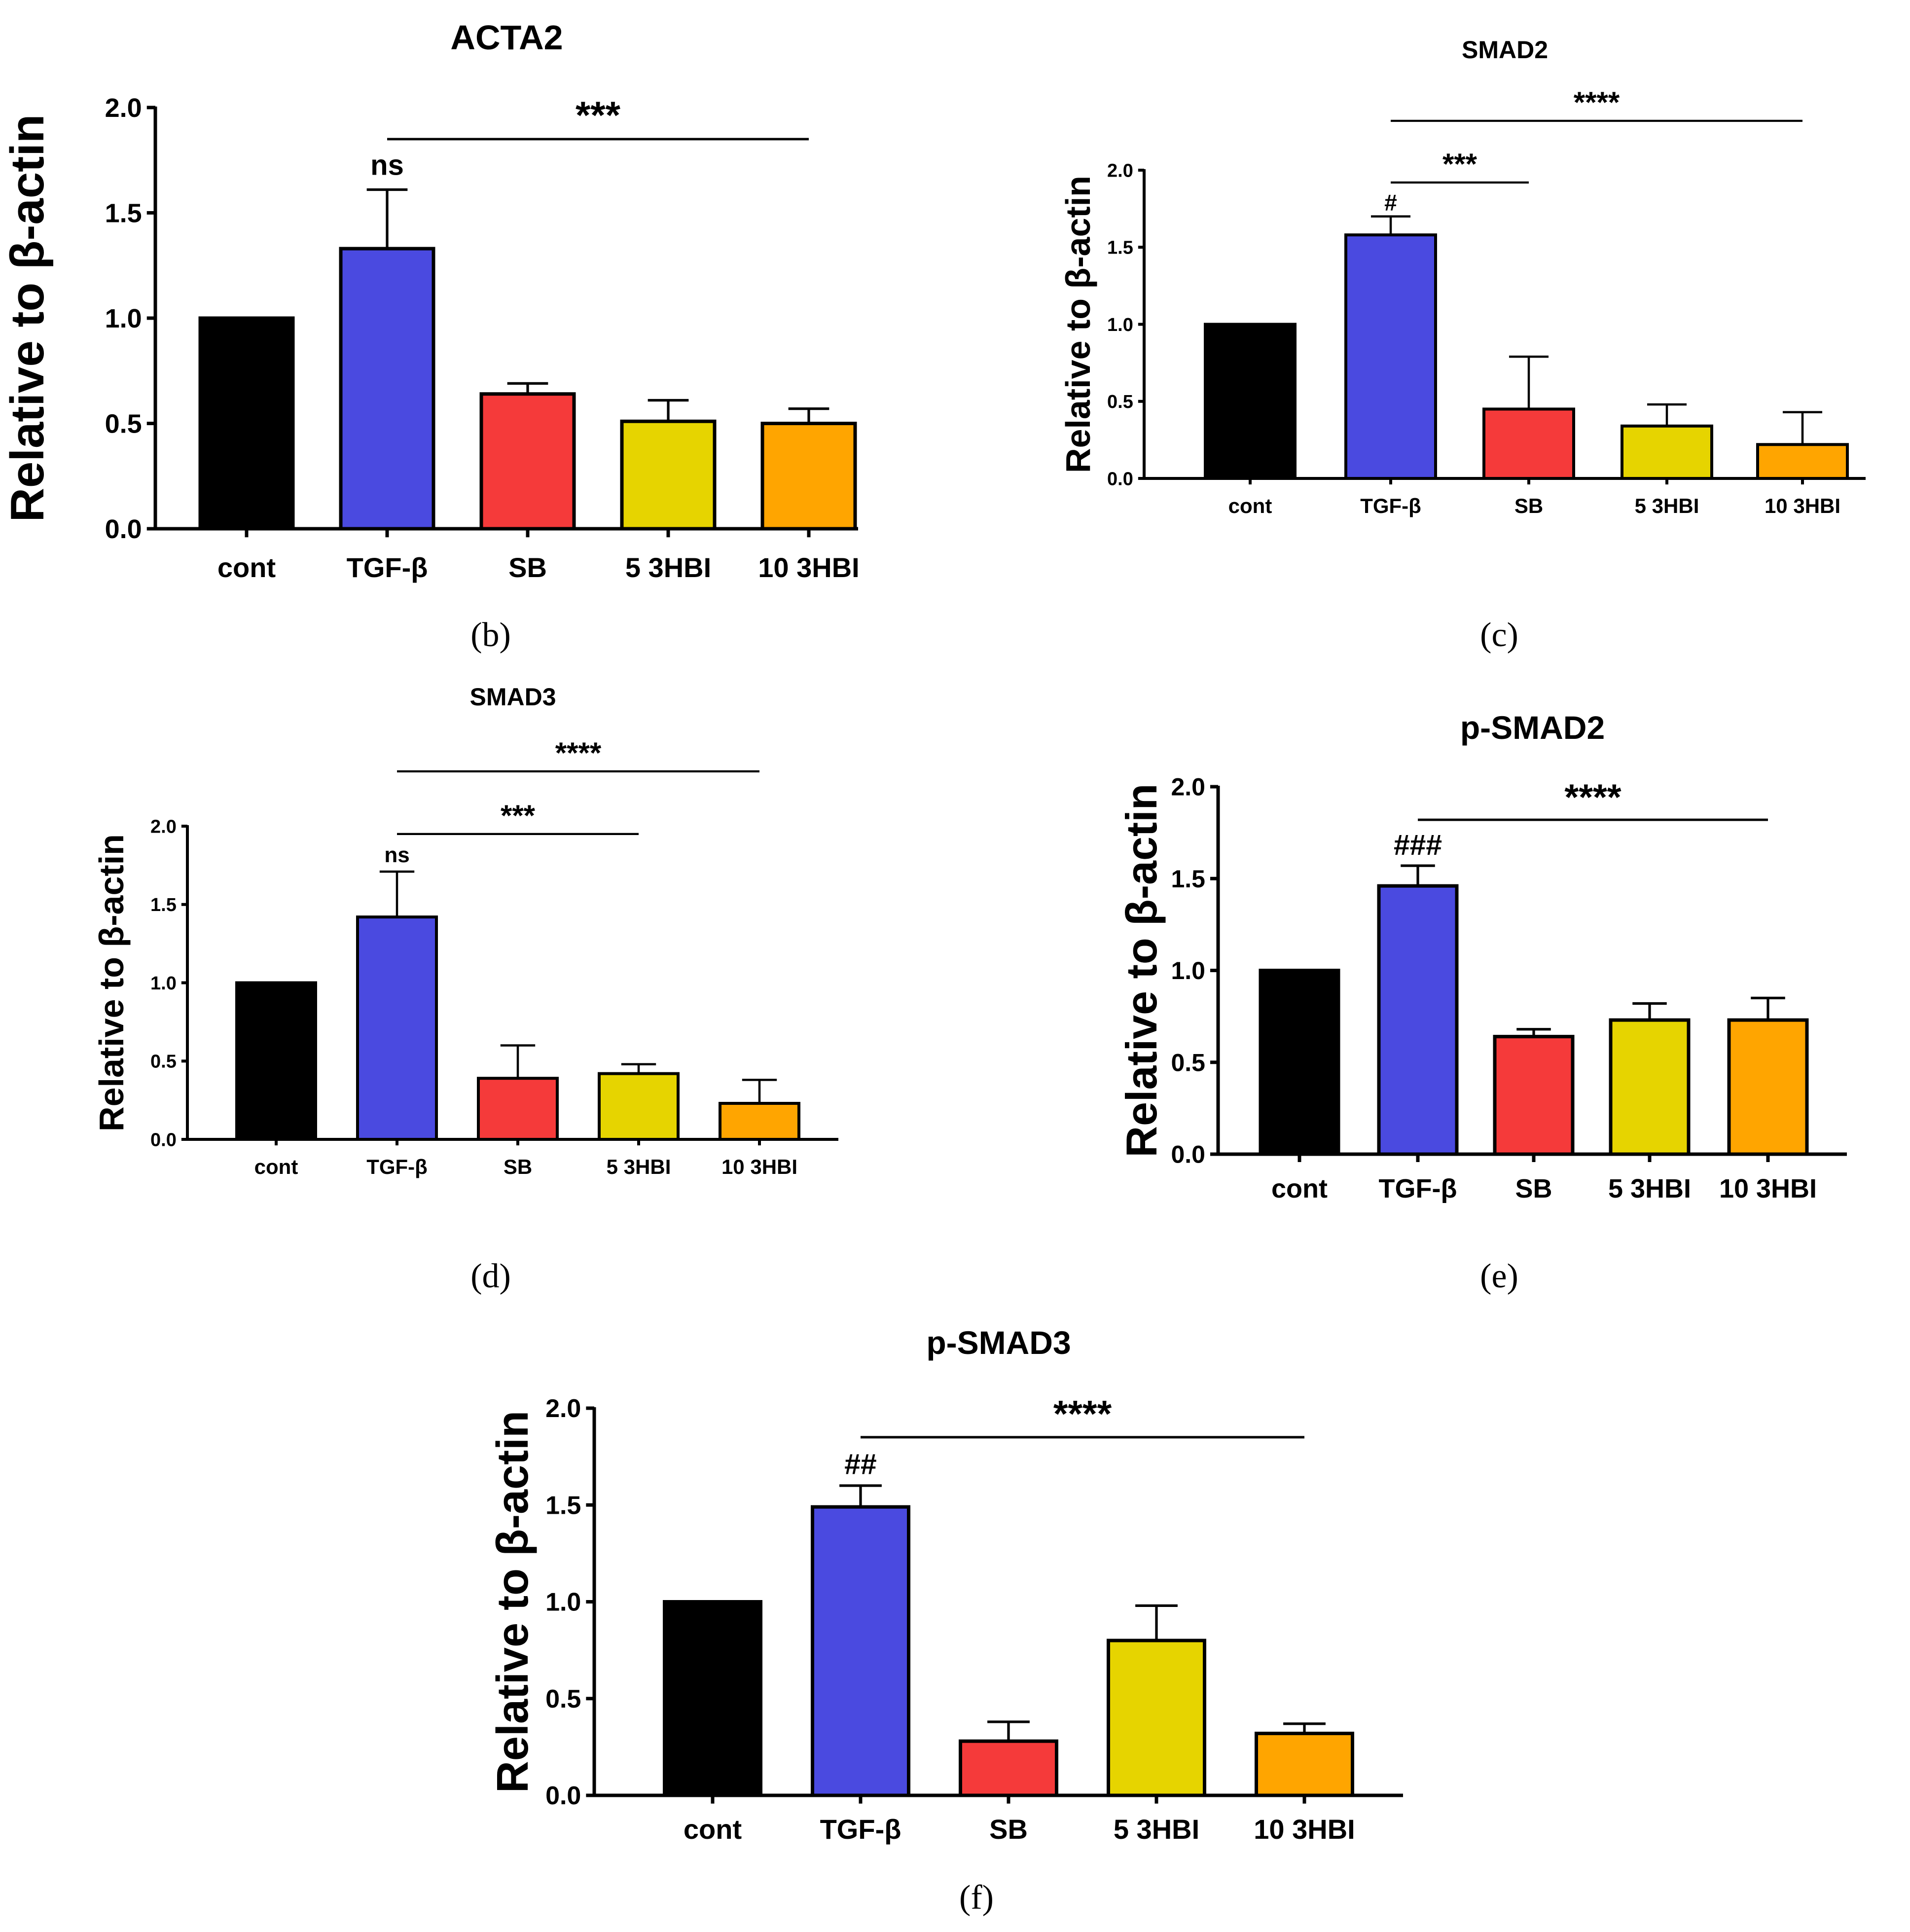 The image size is (1910, 1932). Describe the element at coordinates (1499, 635) in the screenshot. I see `panel-label-c: (c)` at that location.